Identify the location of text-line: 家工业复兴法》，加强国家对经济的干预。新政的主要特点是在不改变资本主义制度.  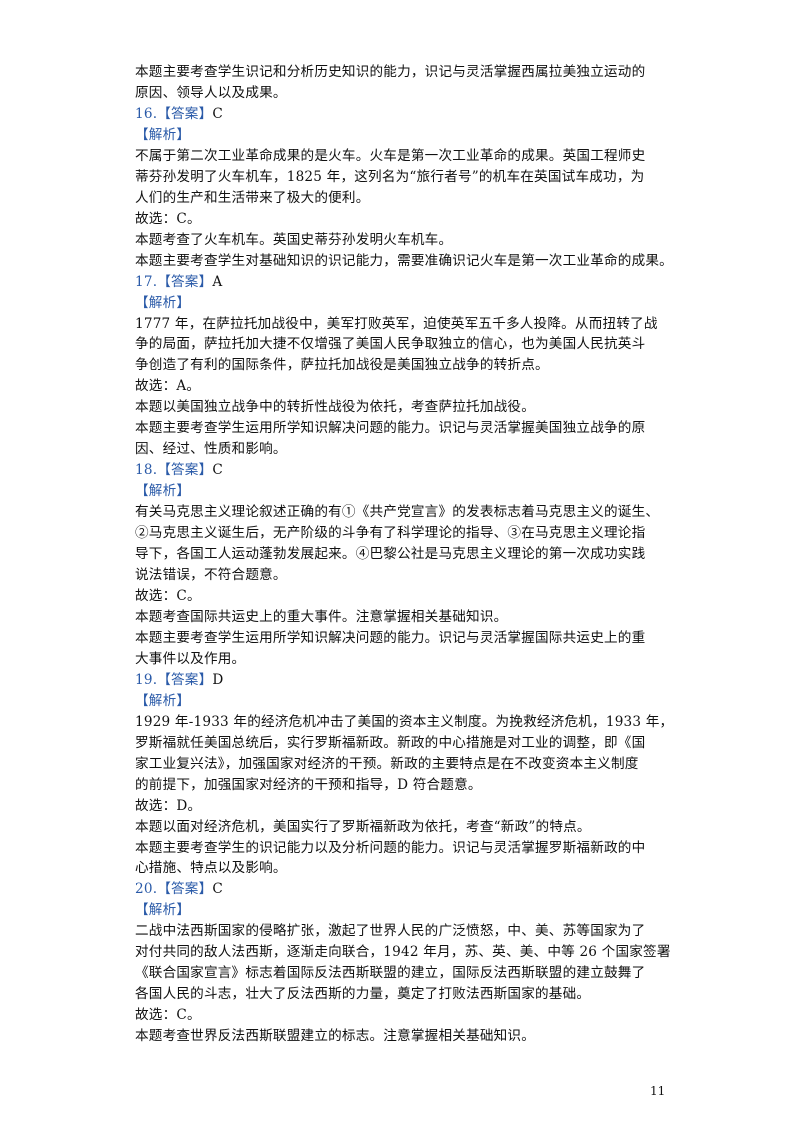
(387, 764).